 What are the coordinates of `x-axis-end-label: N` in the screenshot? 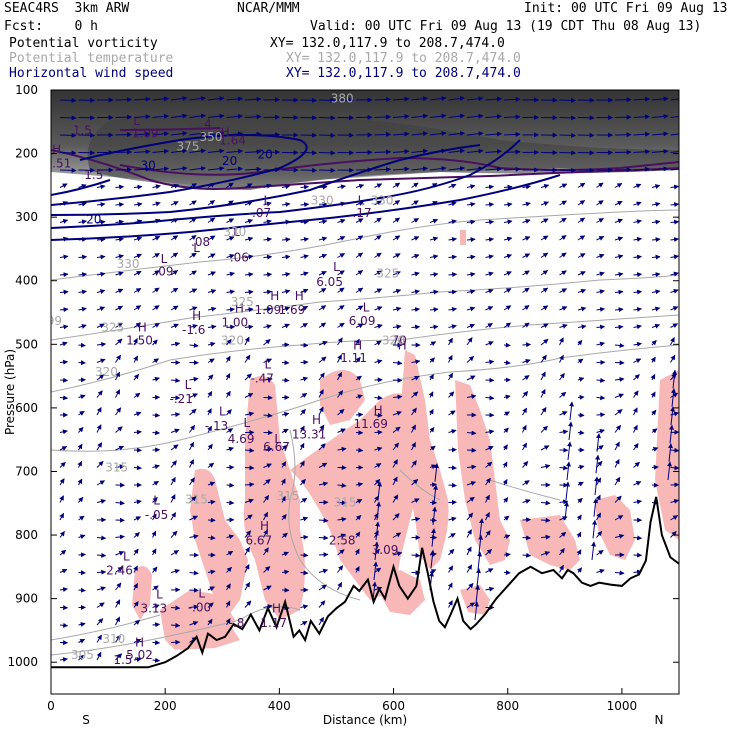 It's located at (659, 720).